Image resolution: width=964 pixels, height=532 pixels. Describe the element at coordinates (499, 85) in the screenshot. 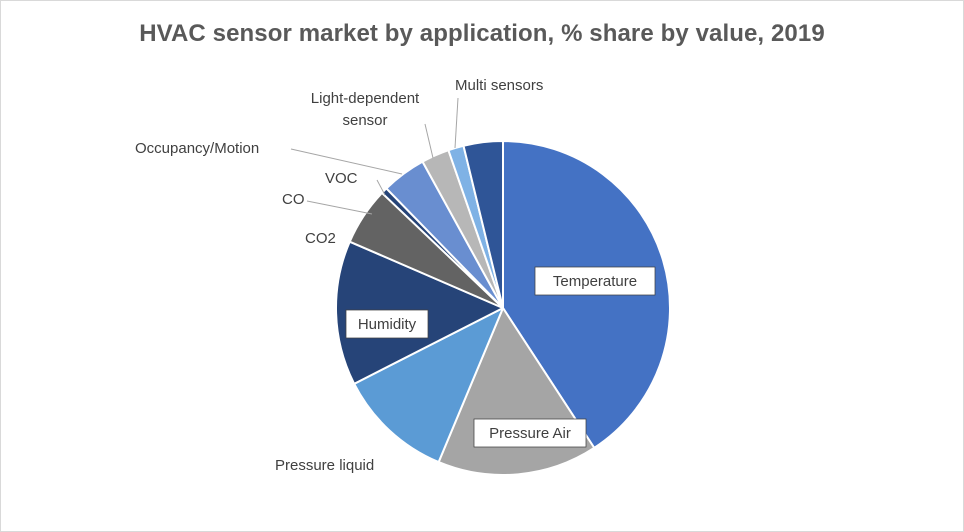

I see `data-label-multi-sensors: Multi sensors` at that location.